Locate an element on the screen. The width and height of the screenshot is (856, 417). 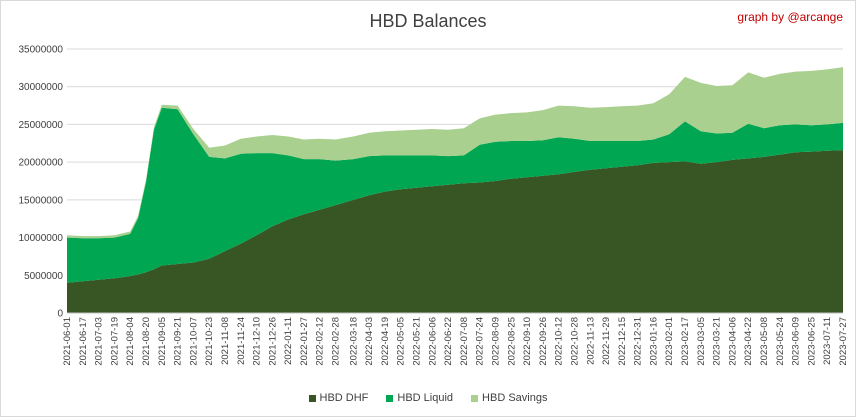
x-tick-label: 2021-11-24 is located at coordinates (241, 341).